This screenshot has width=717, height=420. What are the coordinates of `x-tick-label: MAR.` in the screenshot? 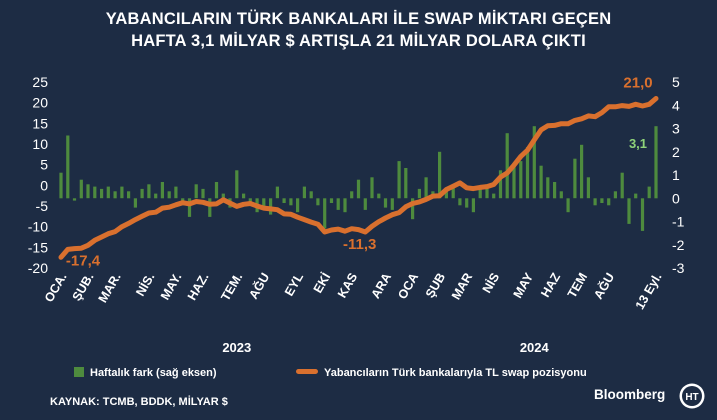 It's located at (110, 288).